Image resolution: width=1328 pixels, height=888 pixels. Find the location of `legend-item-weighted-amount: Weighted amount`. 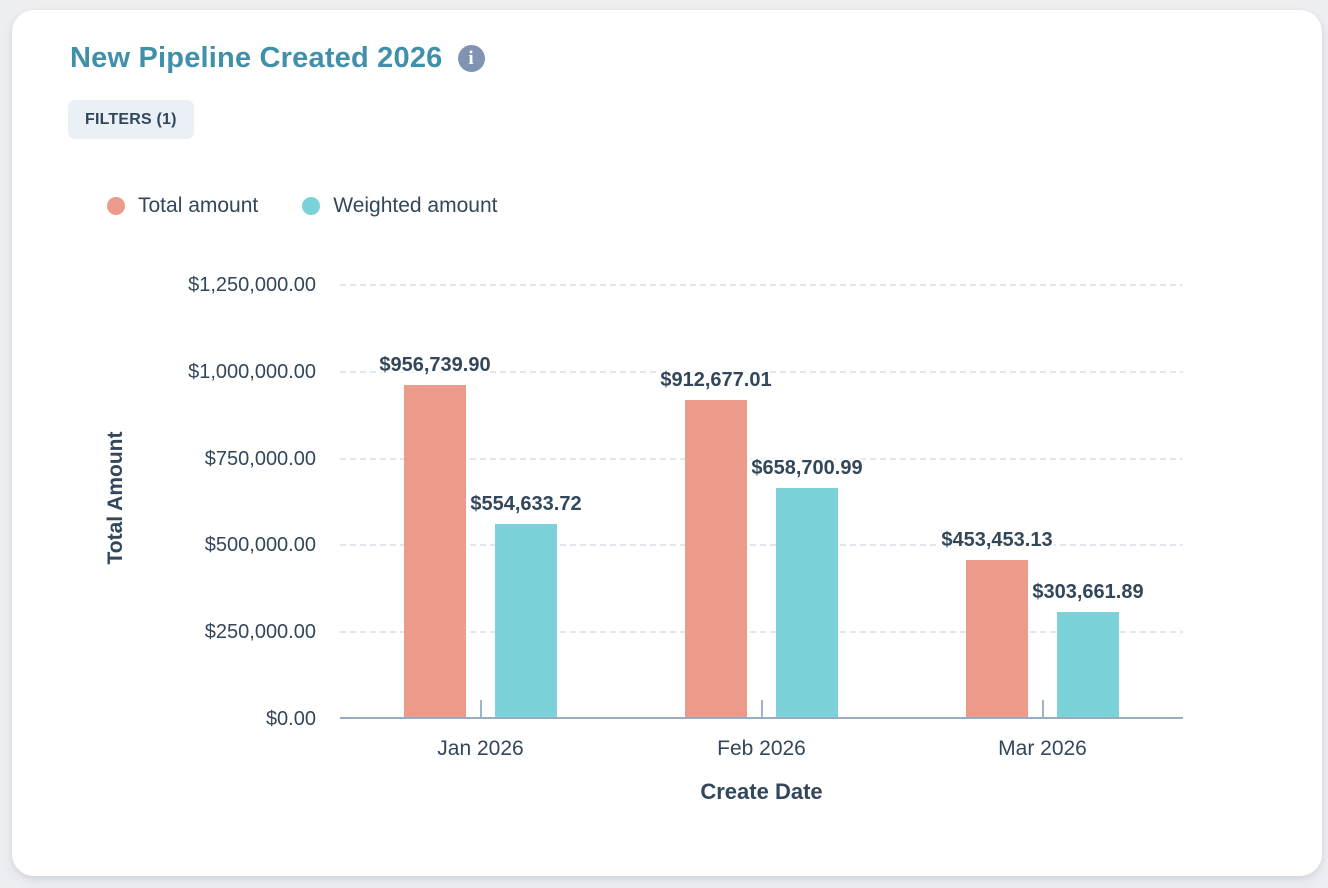

legend-item-weighted-amount: Weighted amount is located at coordinates (399, 206).